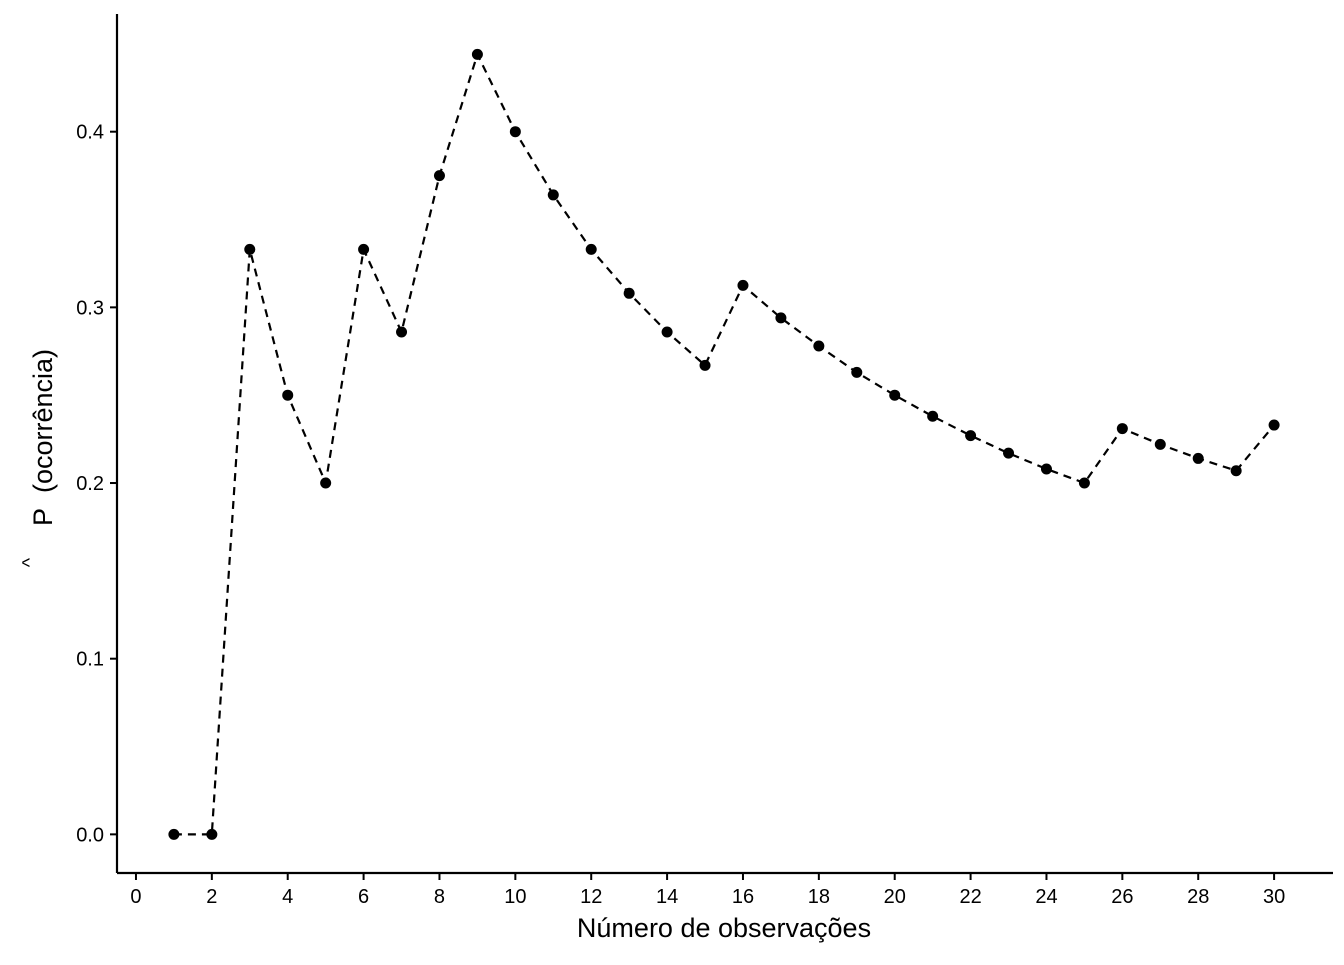 The width and height of the screenshot is (1344, 965). What do you see at coordinates (30, 562) in the screenshot?
I see `y-axis-title-accent: ^` at bounding box center [30, 562].